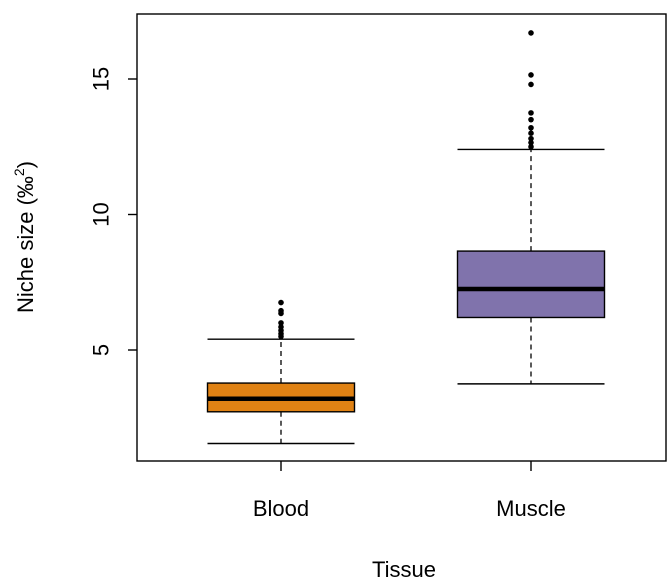 The image size is (667, 580). Describe the element at coordinates (19, 172) in the screenshot. I see `y-axis-title-superscript: 2` at that location.